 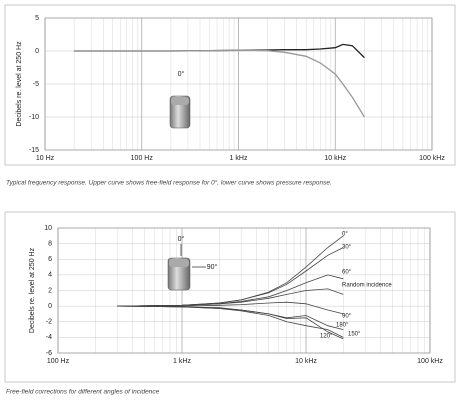 What do you see at coordinates (34, 150) in the screenshot?
I see `y-tick-label: -15` at bounding box center [34, 150].